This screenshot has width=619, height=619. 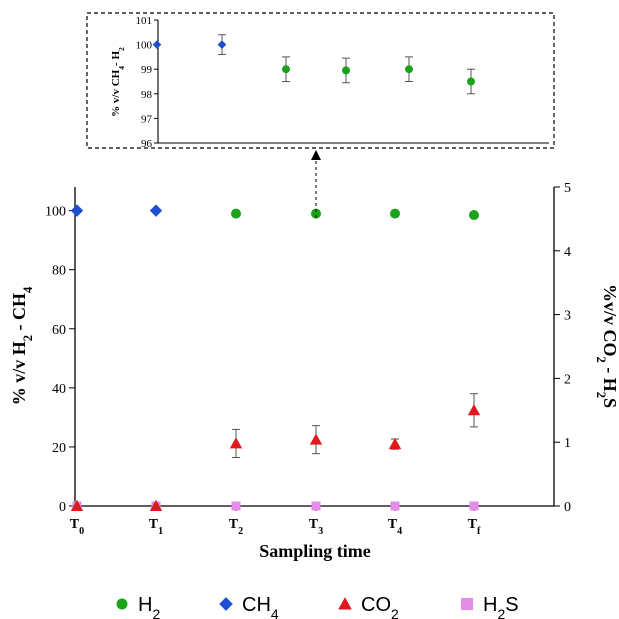 What do you see at coordinates (606, 346) in the screenshot?
I see `y-right-axis-label: %v/v CO2 - H2S` at bounding box center [606, 346].